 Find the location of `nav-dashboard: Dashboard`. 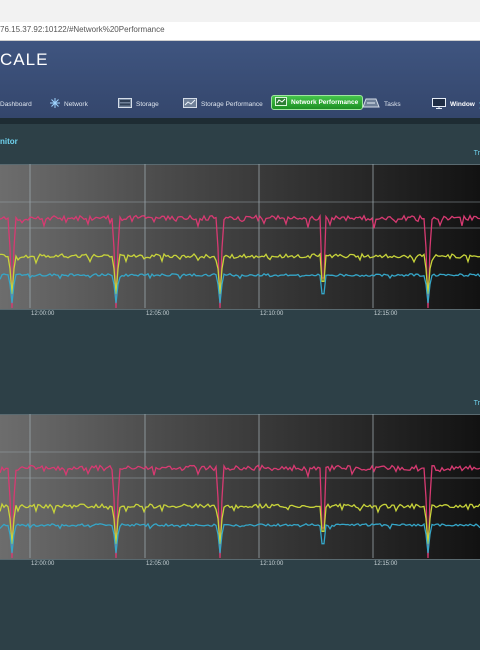

nav-dashboard: Dashboard is located at coordinates (16, 104).